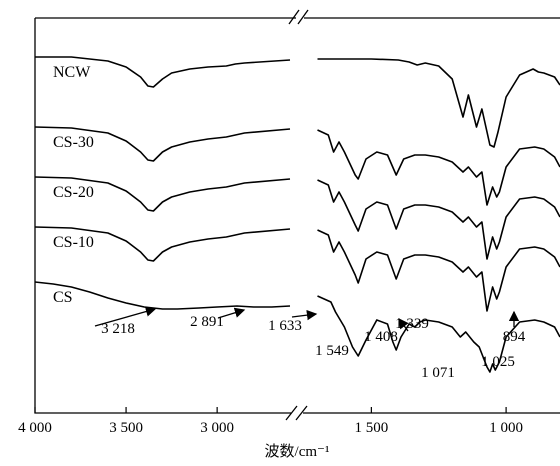 The image size is (560, 466). What do you see at coordinates (73, 242) in the screenshot?
I see `series-label: CS-10` at bounding box center [73, 242].